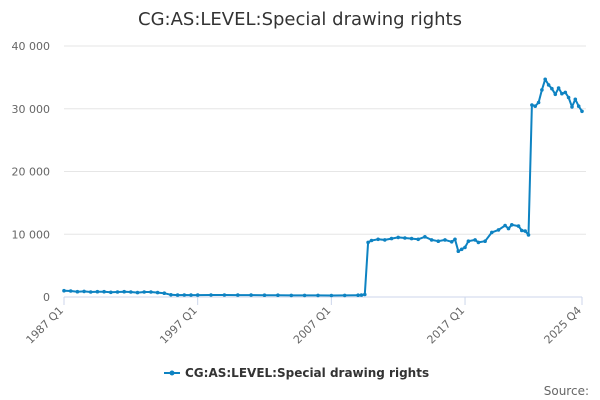 This screenshot has height=400, width=600. I want to click on source-credit: Source:, so click(566, 391).